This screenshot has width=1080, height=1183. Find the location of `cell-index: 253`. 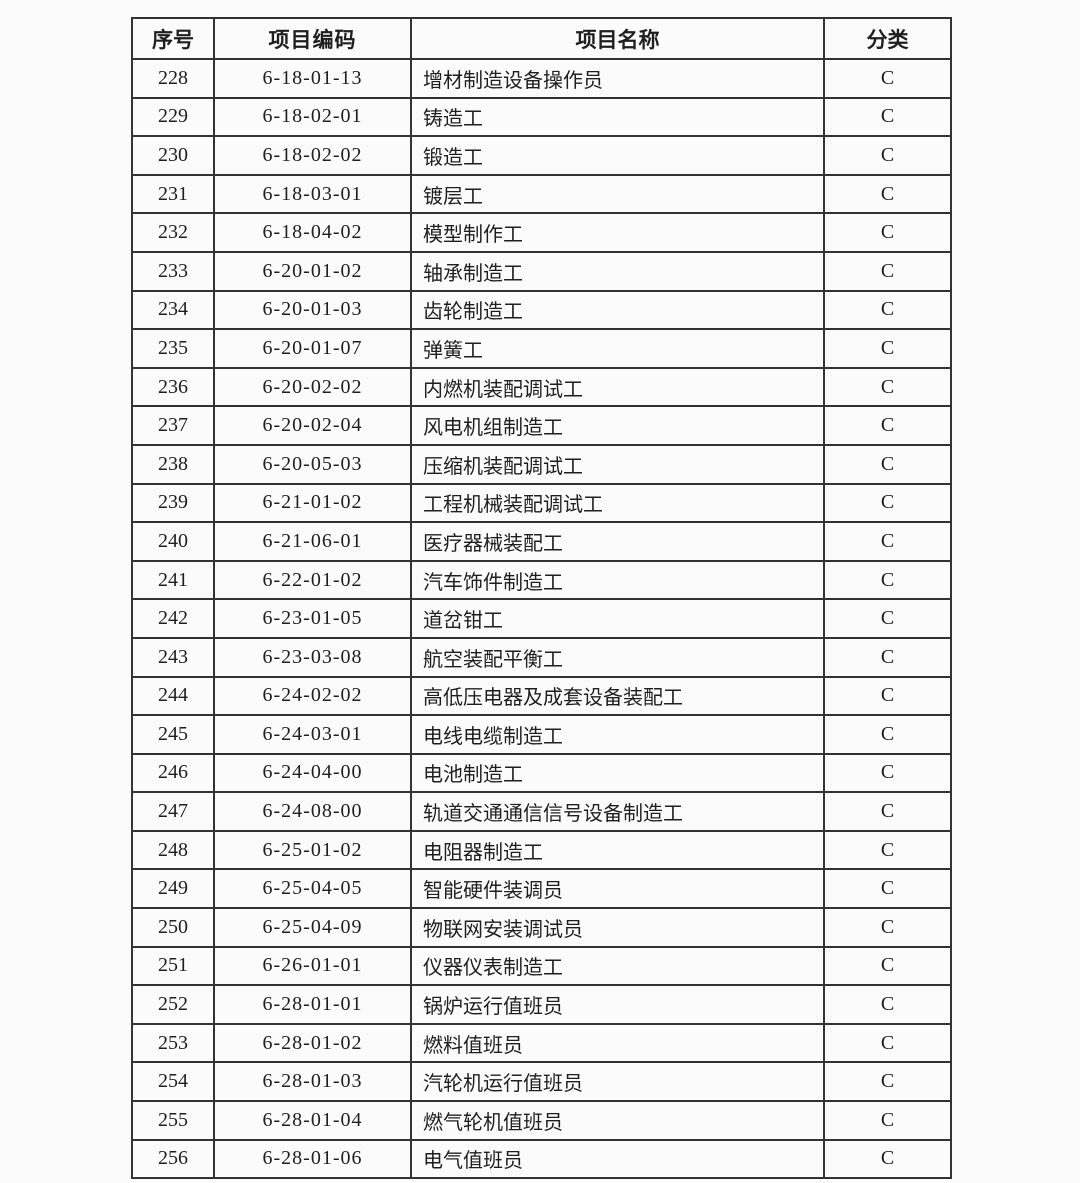

cell-index: 253 is located at coordinates (173, 1043).